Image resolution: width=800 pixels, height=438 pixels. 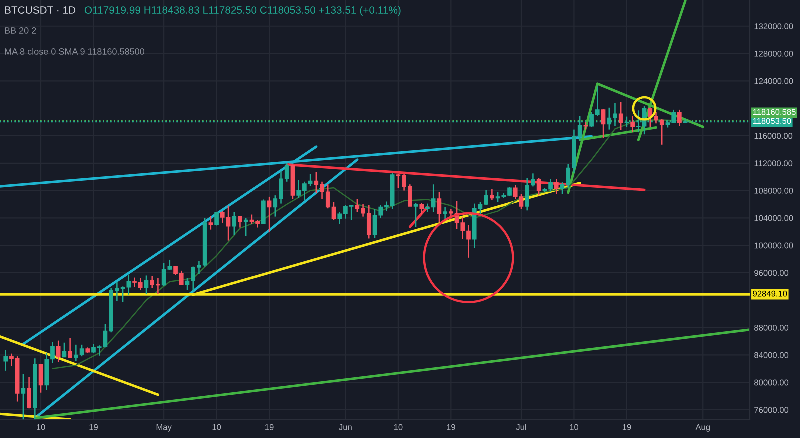 What do you see at coordinates (774, 245) in the screenshot?
I see `y-tick-label: 100000.00` at bounding box center [774, 245].